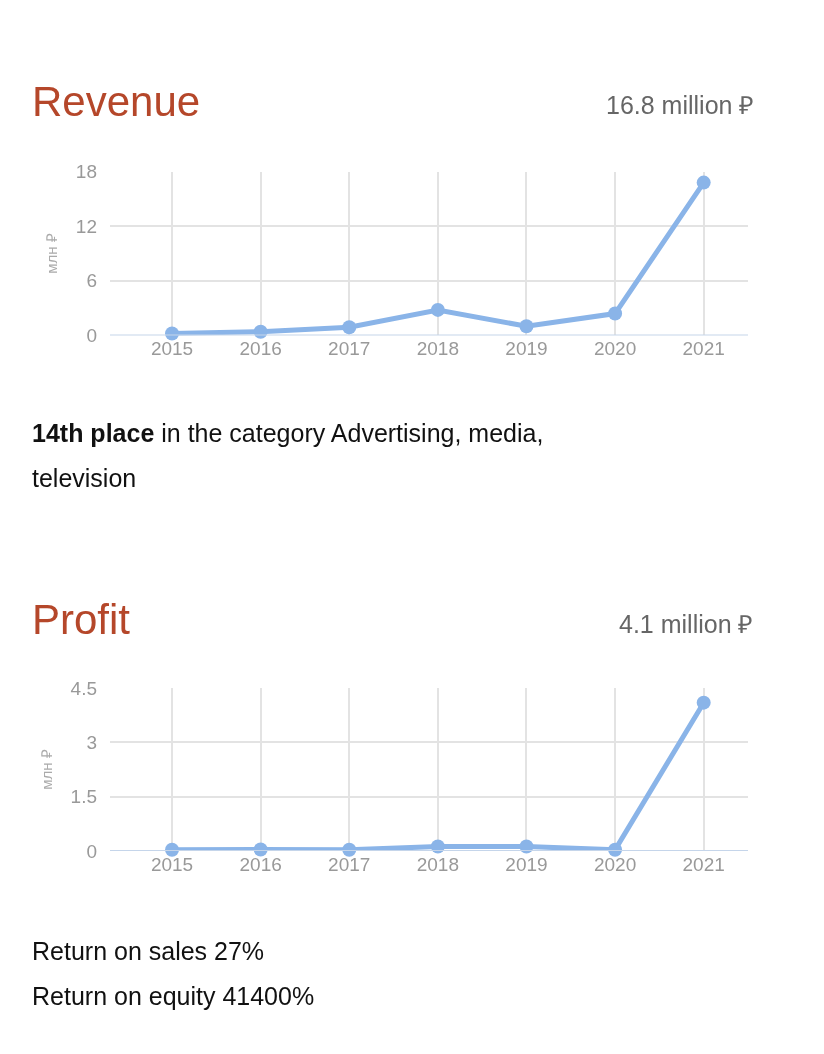 The image size is (824, 1054). What do you see at coordinates (680, 105) in the screenshot?
I see `chart-subtitle: 16.8 million ₽` at bounding box center [680, 105].